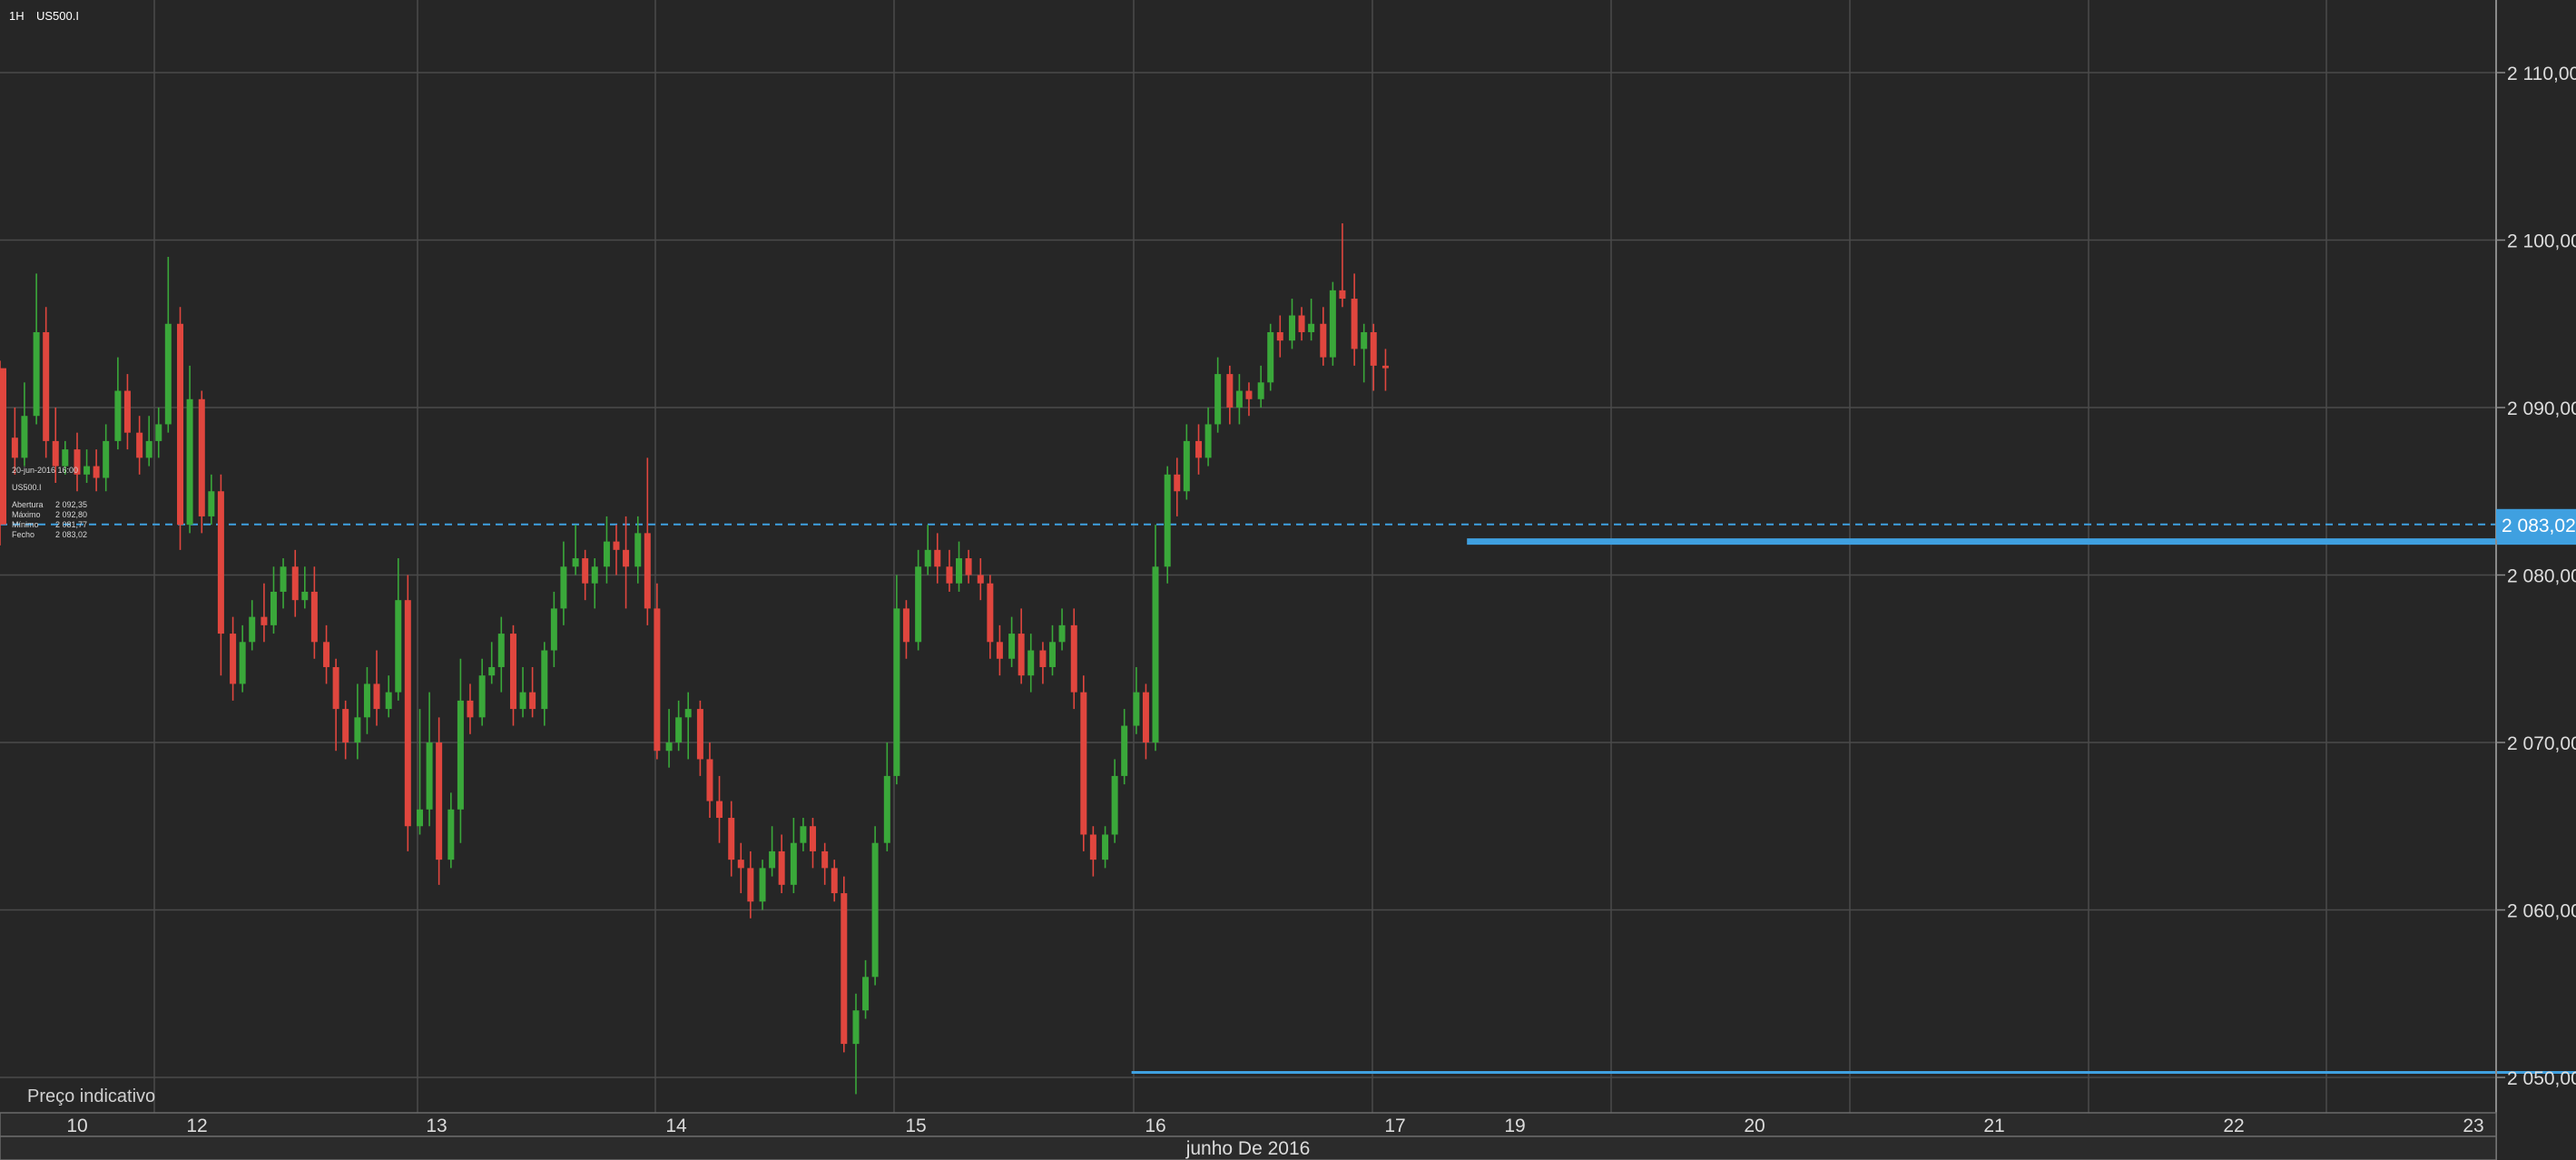 This screenshot has width=2576, height=1160. I want to click on y-tick-label: 2 080,00, so click(2541, 576).